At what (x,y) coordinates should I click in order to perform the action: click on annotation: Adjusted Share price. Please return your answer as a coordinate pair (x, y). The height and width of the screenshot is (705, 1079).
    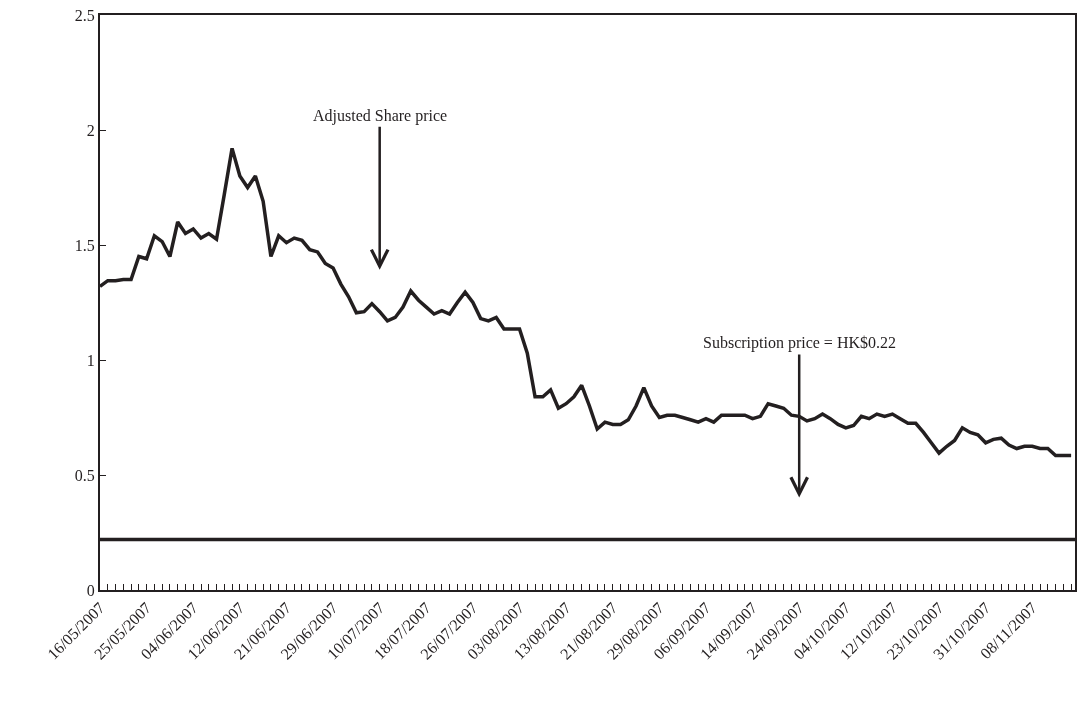
    Looking at the image, I should click on (380, 116).